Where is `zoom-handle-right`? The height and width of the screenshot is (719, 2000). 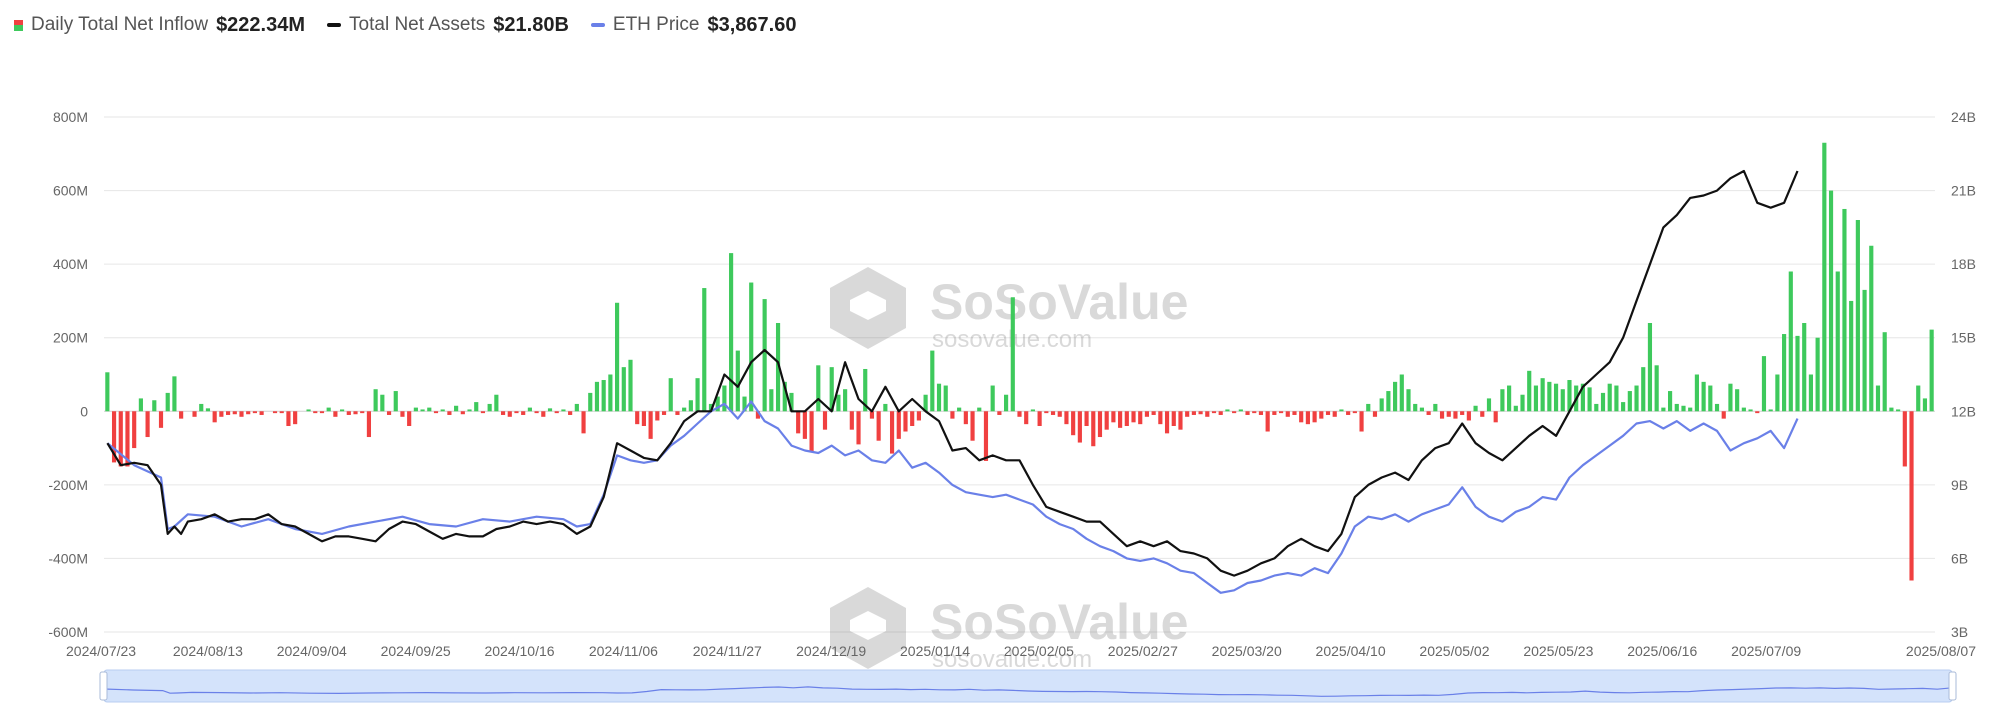
zoom-handle-right is located at coordinates (1952, 686).